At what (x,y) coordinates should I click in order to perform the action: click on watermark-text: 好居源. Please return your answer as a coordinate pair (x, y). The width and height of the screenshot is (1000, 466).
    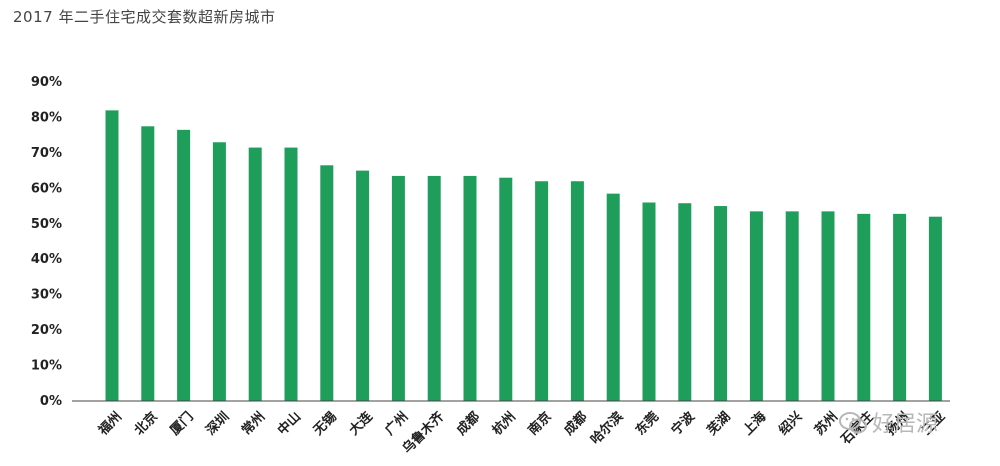
    Looking at the image, I should click on (905, 424).